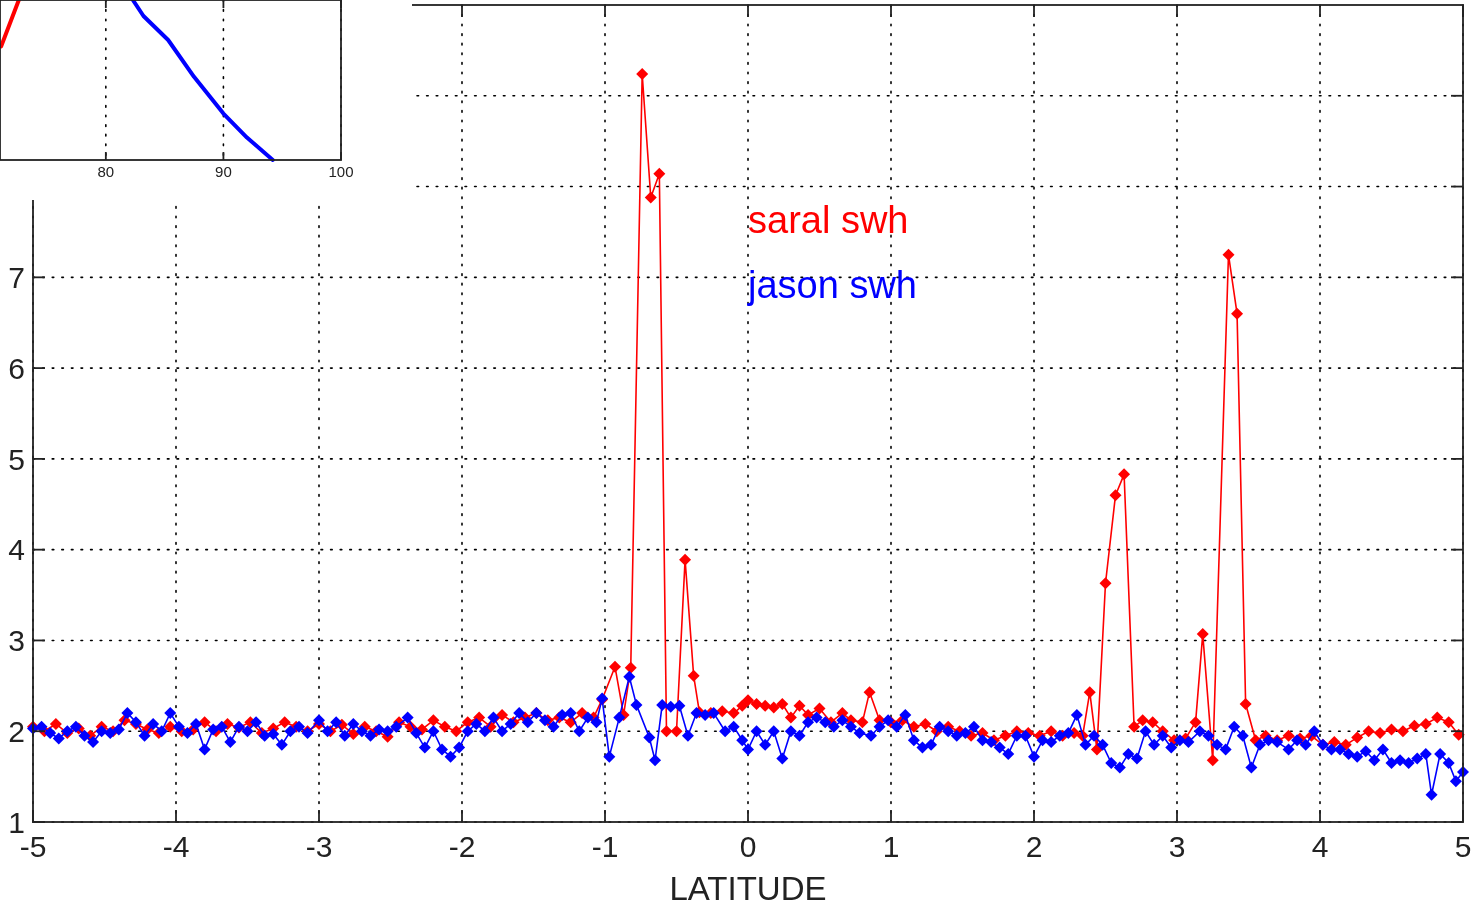  Describe the element at coordinates (341, 172) in the screenshot. I see `x-tick-label: 100` at that location.